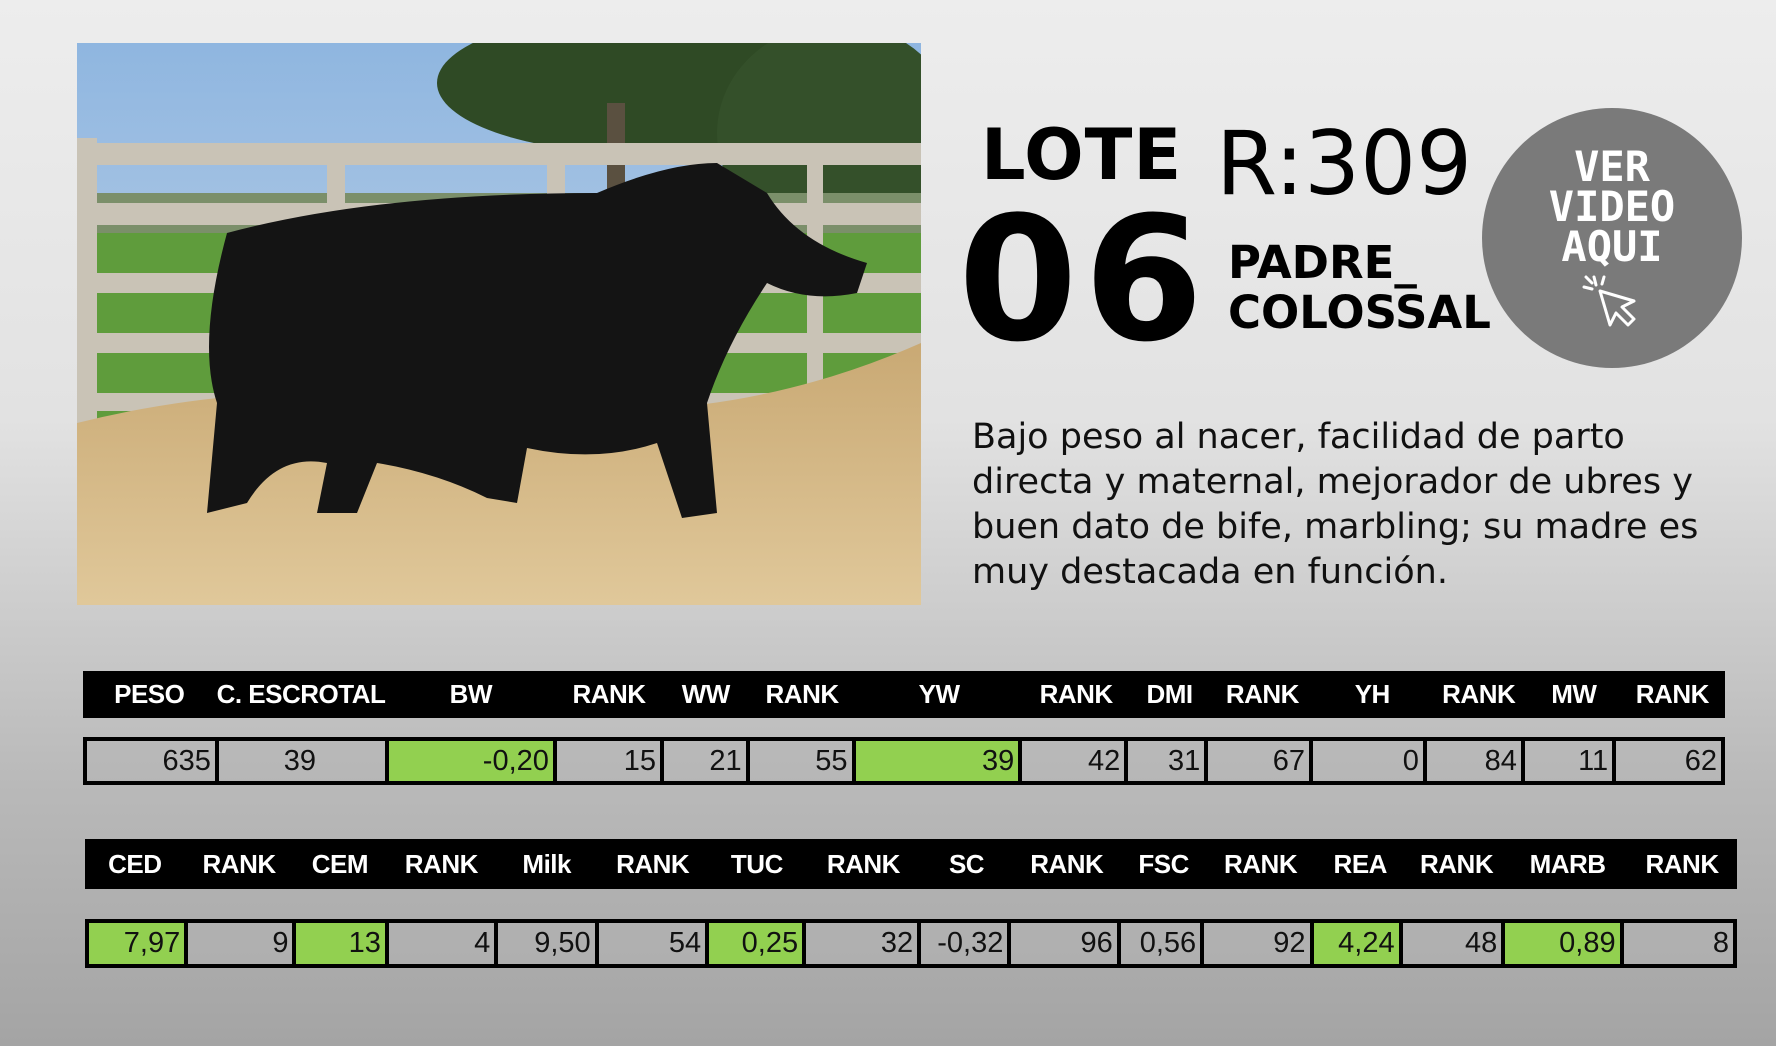 The image size is (1776, 1046). I want to click on sire-name: PADRE_ COLOSSAL, so click(1359, 288).